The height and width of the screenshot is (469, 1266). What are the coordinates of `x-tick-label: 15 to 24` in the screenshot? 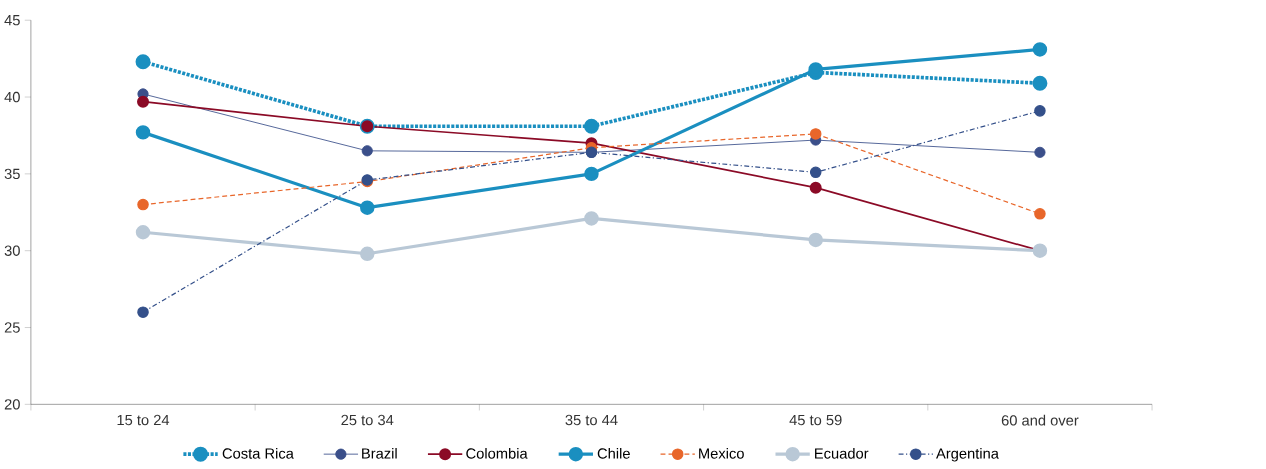 It's located at (143, 420).